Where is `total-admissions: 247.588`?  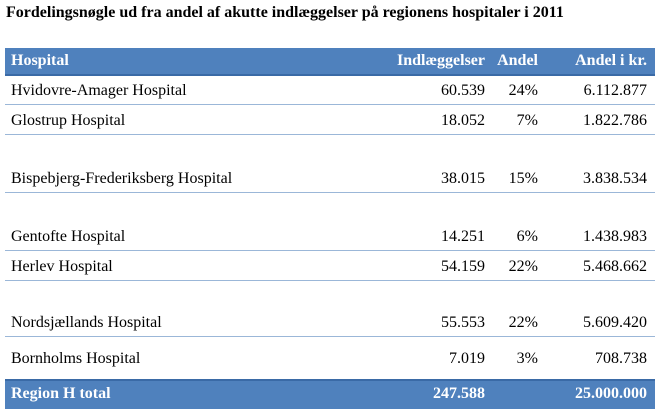 total-admissions: 247.588 is located at coordinates (459, 393).